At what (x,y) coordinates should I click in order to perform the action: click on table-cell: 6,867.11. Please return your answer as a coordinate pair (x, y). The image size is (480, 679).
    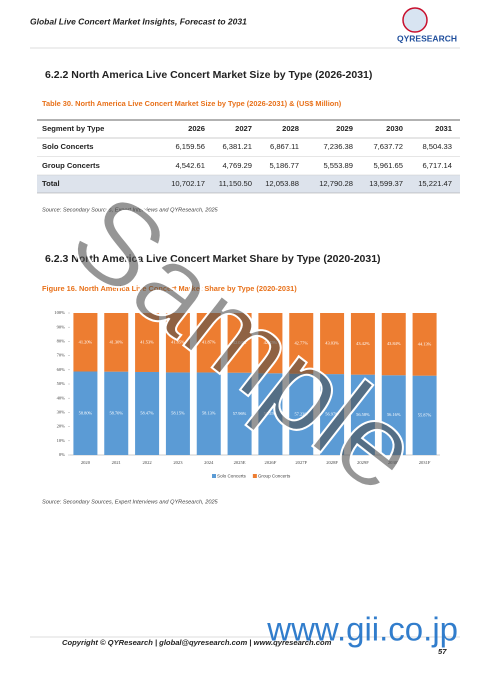
    Looking at the image, I should click on (284, 146).